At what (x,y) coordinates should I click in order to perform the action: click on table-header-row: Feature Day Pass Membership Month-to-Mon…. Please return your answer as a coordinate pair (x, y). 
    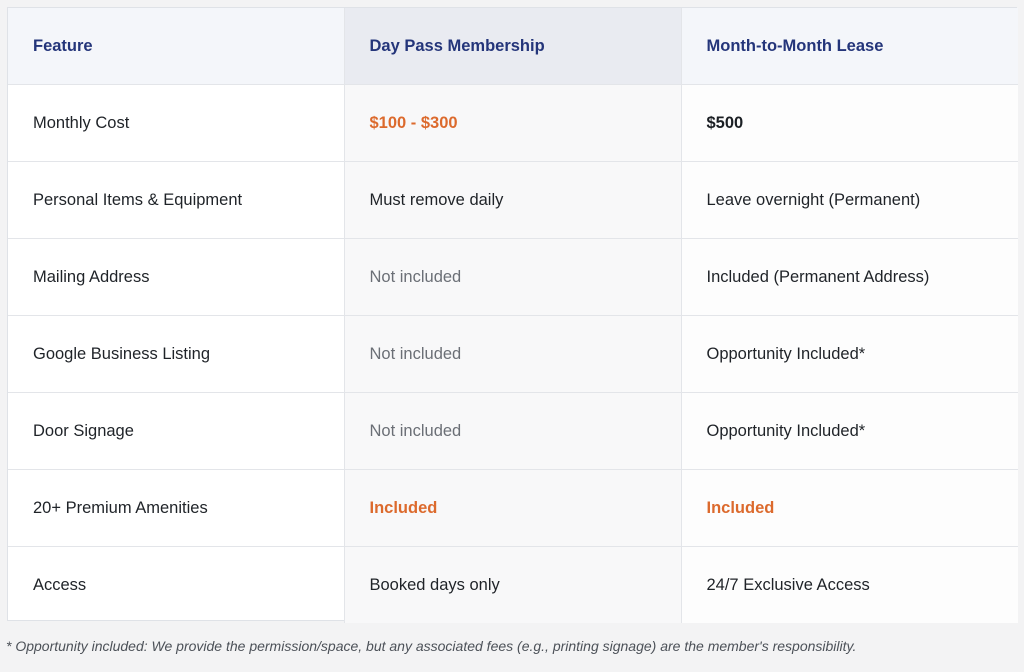
    Looking at the image, I should click on (513, 46).